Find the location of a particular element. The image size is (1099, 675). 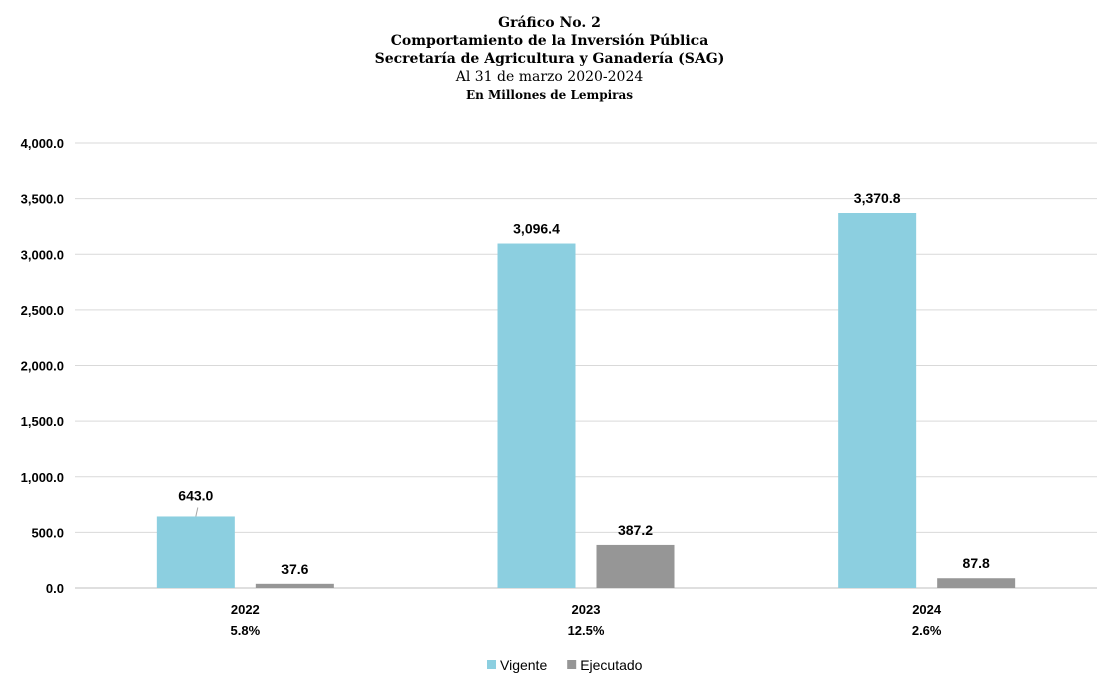

y-tick-label: 0.0 is located at coordinates (55, 588).